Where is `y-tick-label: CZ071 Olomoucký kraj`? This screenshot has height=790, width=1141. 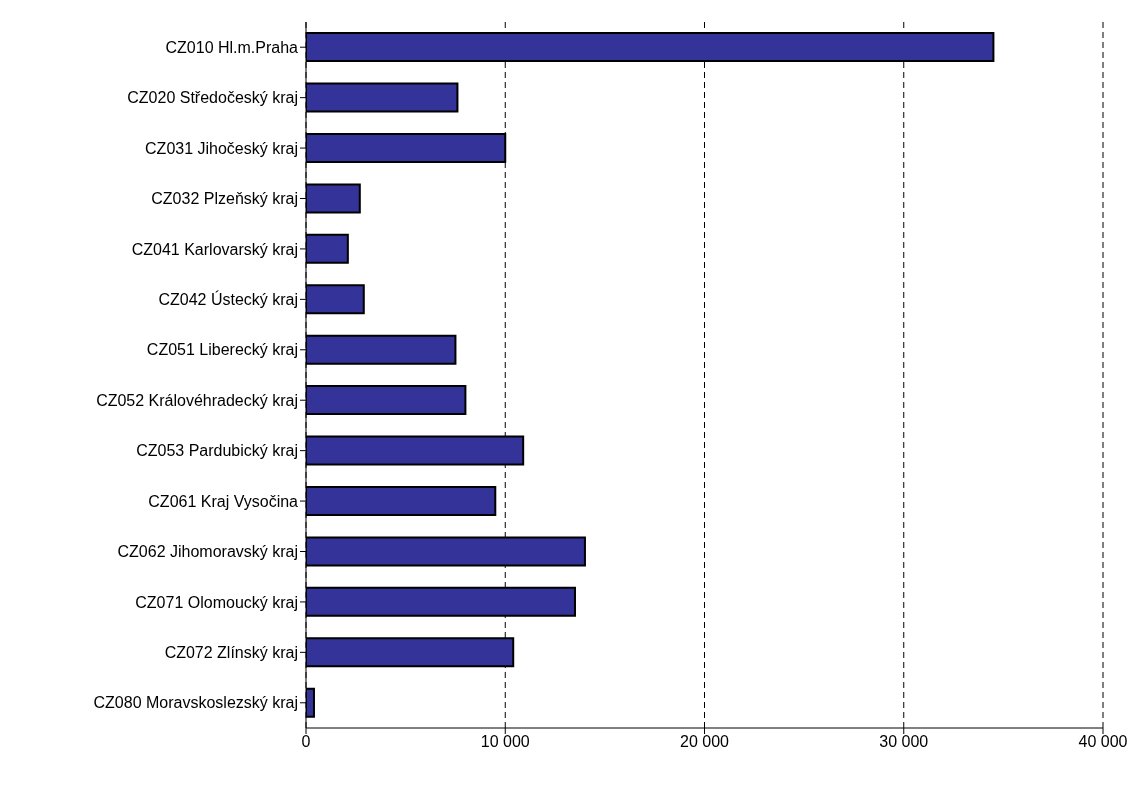
y-tick-label: CZ071 Olomoucký kraj is located at coordinates (216, 602).